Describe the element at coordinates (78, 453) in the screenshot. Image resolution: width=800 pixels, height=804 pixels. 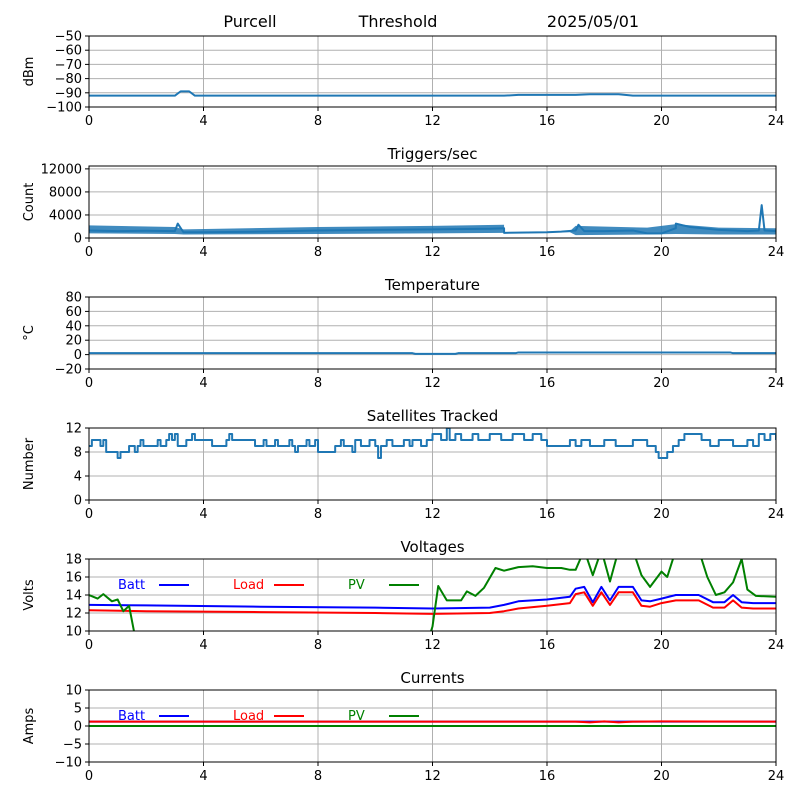
I see `y-tick-label: 8` at that location.